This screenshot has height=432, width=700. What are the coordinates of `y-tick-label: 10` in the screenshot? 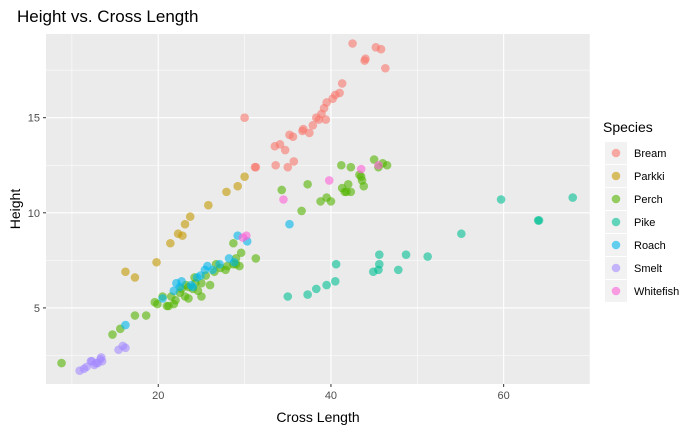 It's located at (34, 214).